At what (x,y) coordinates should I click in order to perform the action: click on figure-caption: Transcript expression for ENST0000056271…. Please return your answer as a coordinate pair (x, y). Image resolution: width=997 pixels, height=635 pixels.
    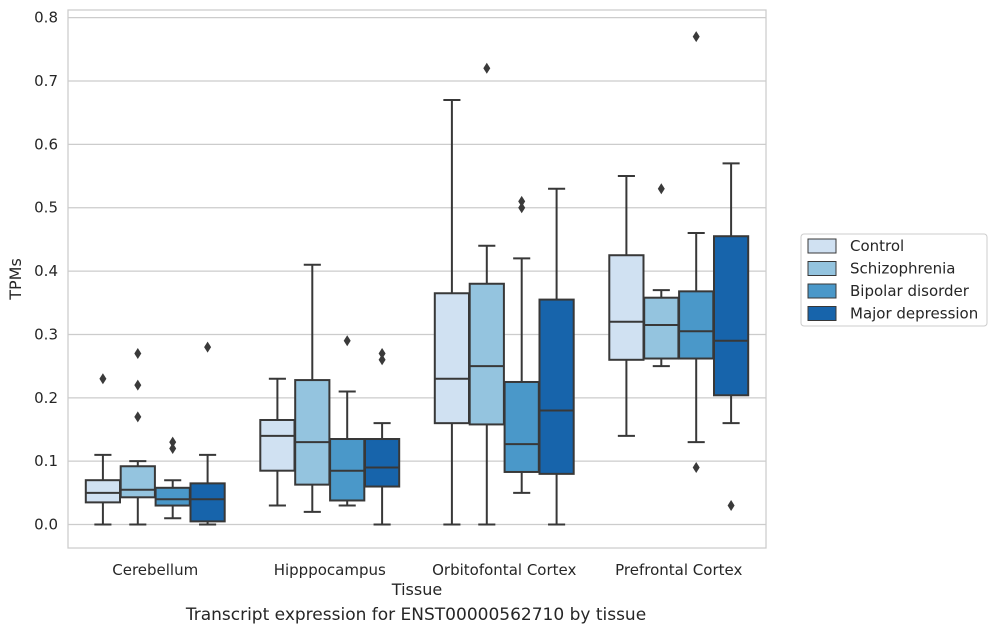
    Looking at the image, I should click on (416, 615).